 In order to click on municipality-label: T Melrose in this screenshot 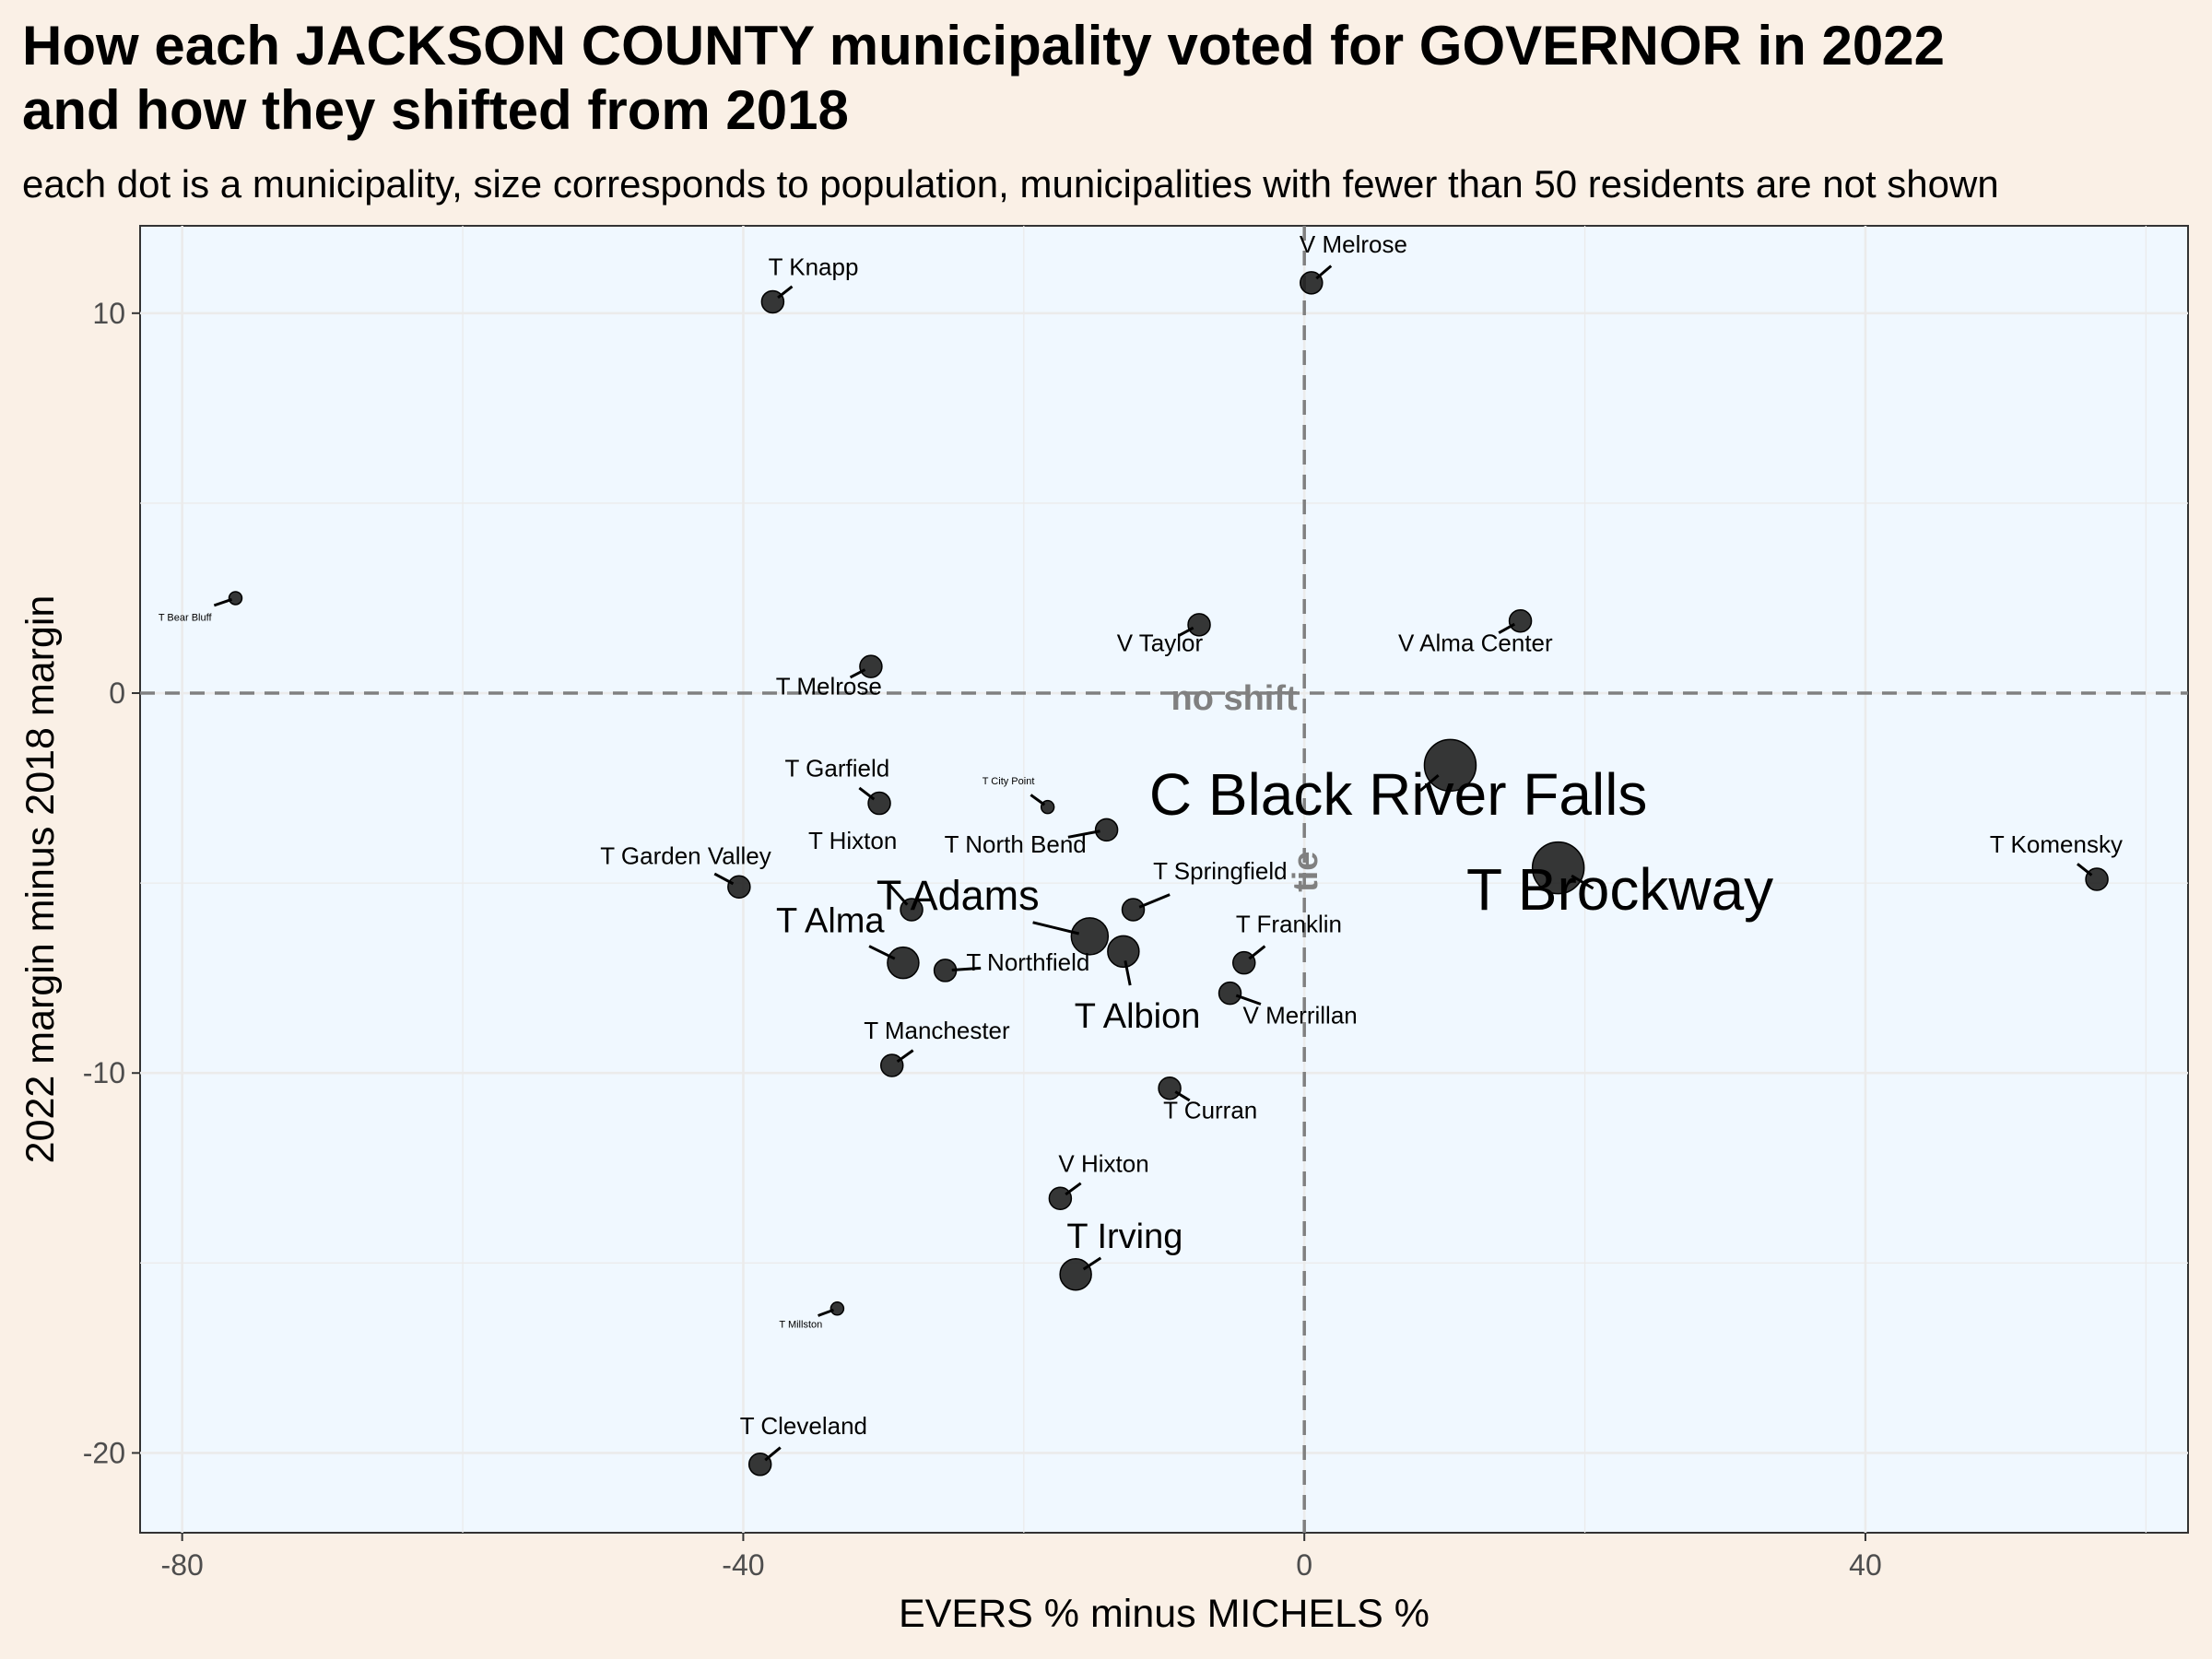, I will do `click(829, 686)`.